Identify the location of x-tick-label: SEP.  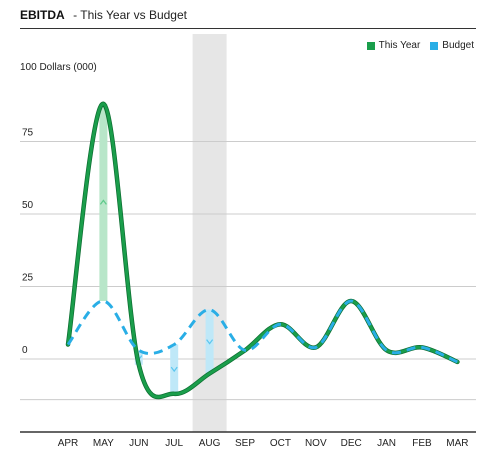
(245, 443).